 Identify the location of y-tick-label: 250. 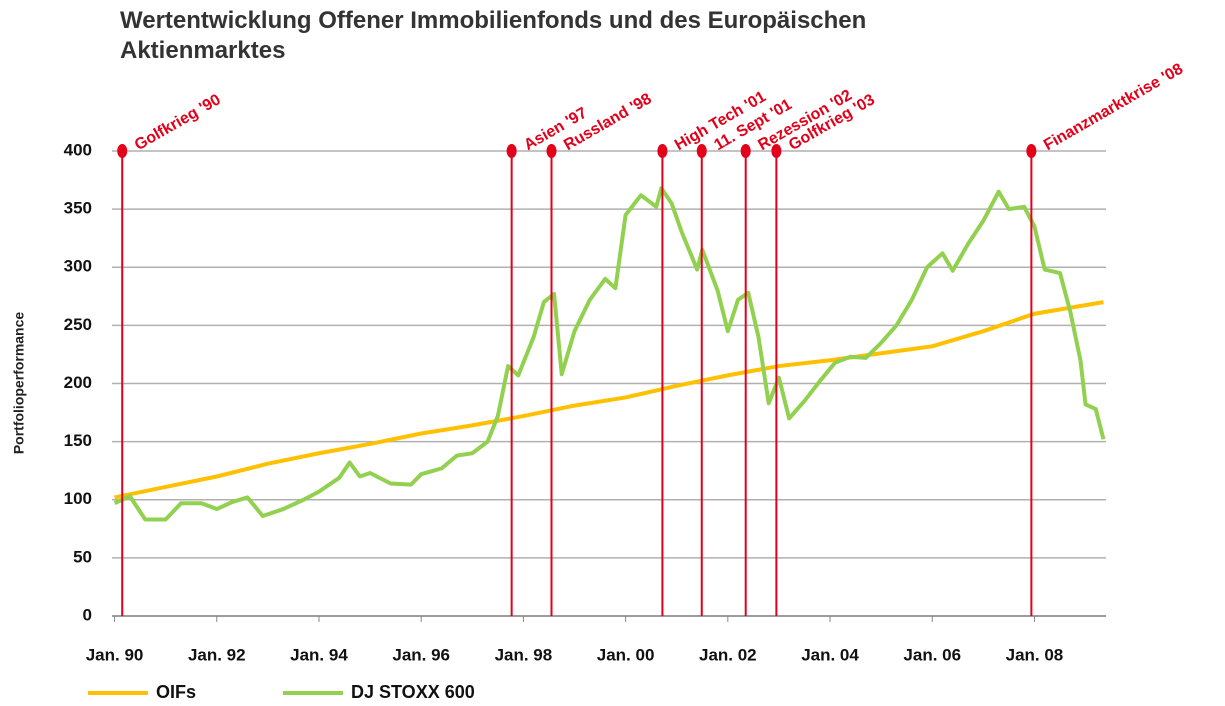
(78, 324).